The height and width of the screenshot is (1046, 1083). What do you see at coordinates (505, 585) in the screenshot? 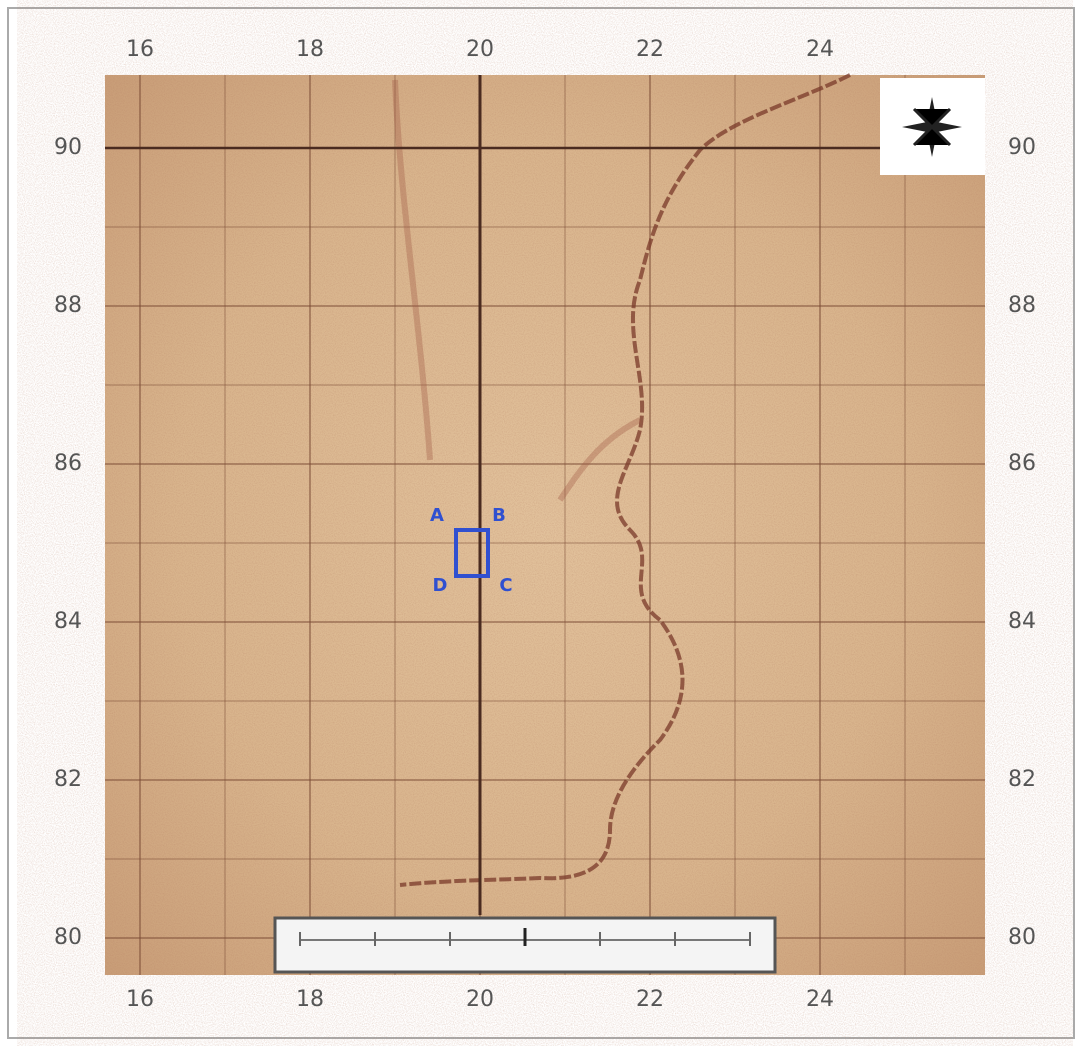
I see `point-label: C` at bounding box center [505, 585].